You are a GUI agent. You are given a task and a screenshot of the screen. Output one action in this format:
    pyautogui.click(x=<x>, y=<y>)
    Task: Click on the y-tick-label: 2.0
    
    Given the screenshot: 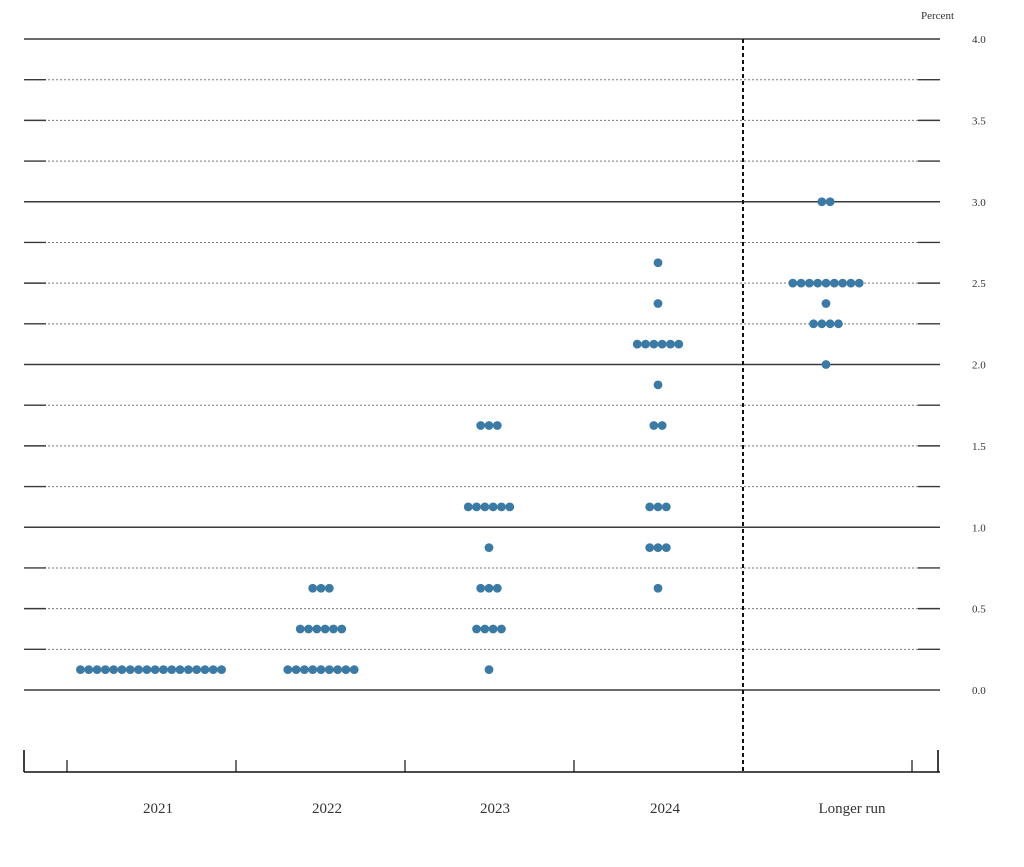 What is the action you would take?
    pyautogui.click(x=979, y=366)
    